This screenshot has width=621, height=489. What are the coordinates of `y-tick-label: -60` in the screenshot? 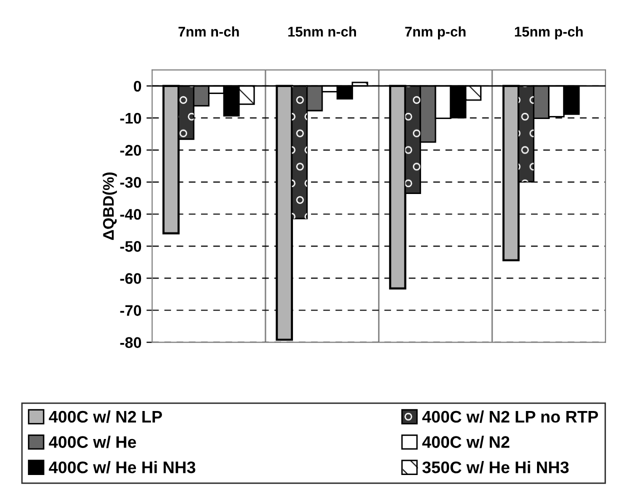 It's located at (131, 278).